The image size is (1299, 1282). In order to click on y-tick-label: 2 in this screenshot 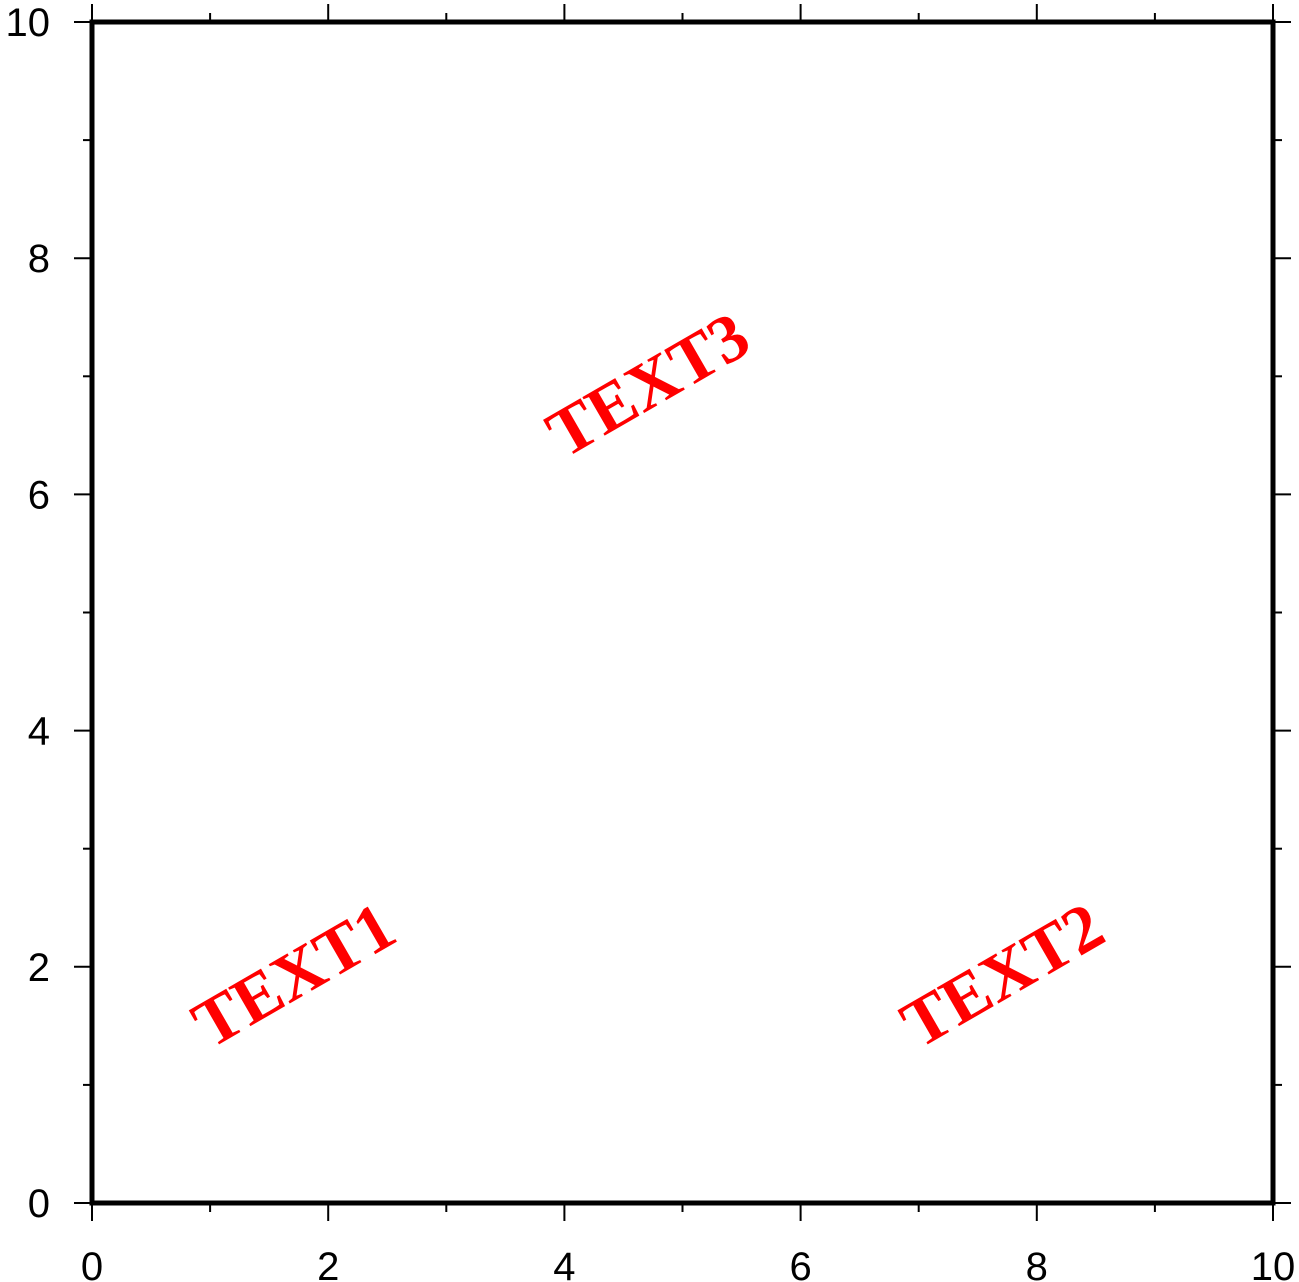, I will do `click(39, 968)`.